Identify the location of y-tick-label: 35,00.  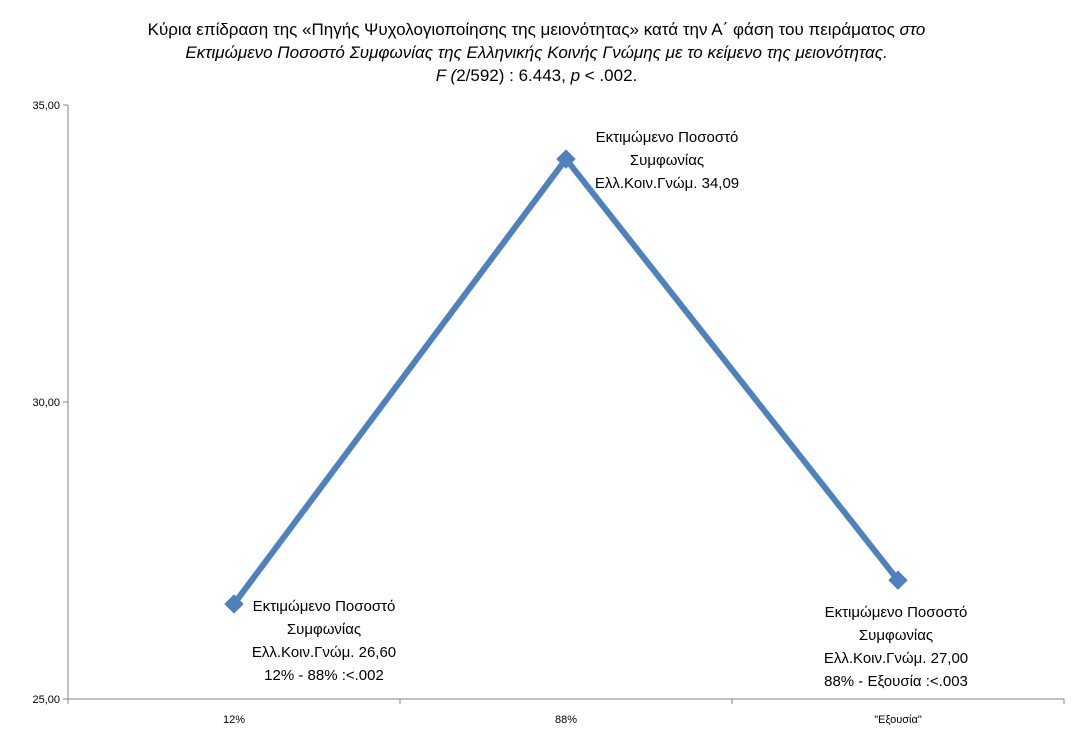
(46, 106).